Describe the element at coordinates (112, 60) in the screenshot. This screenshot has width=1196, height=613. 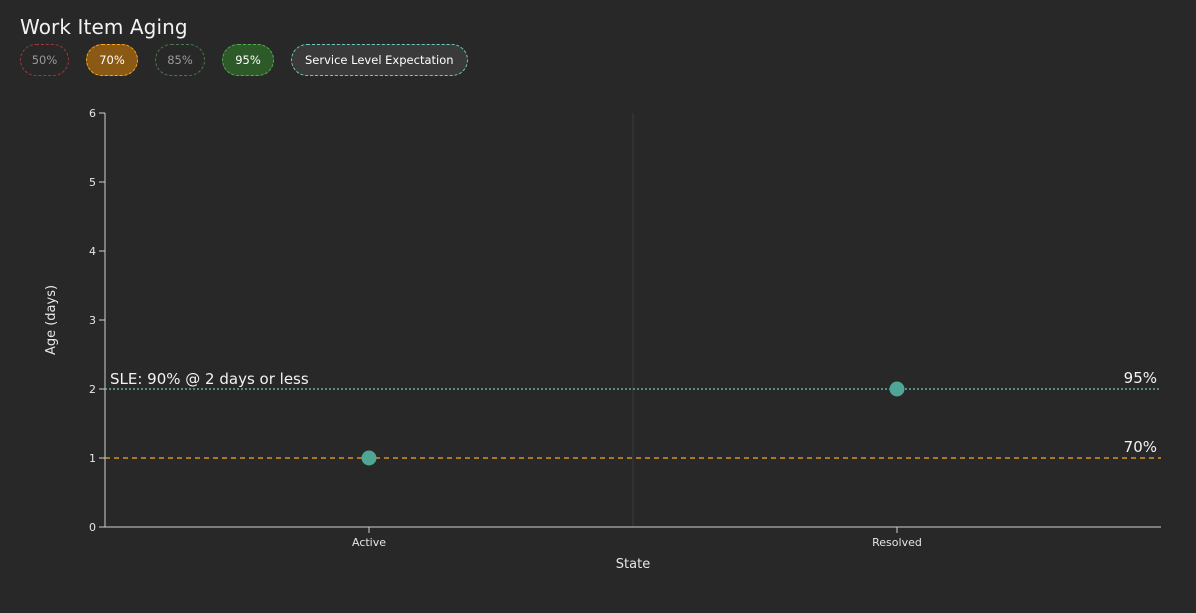
I see `legend-toggle-70: 70%` at that location.